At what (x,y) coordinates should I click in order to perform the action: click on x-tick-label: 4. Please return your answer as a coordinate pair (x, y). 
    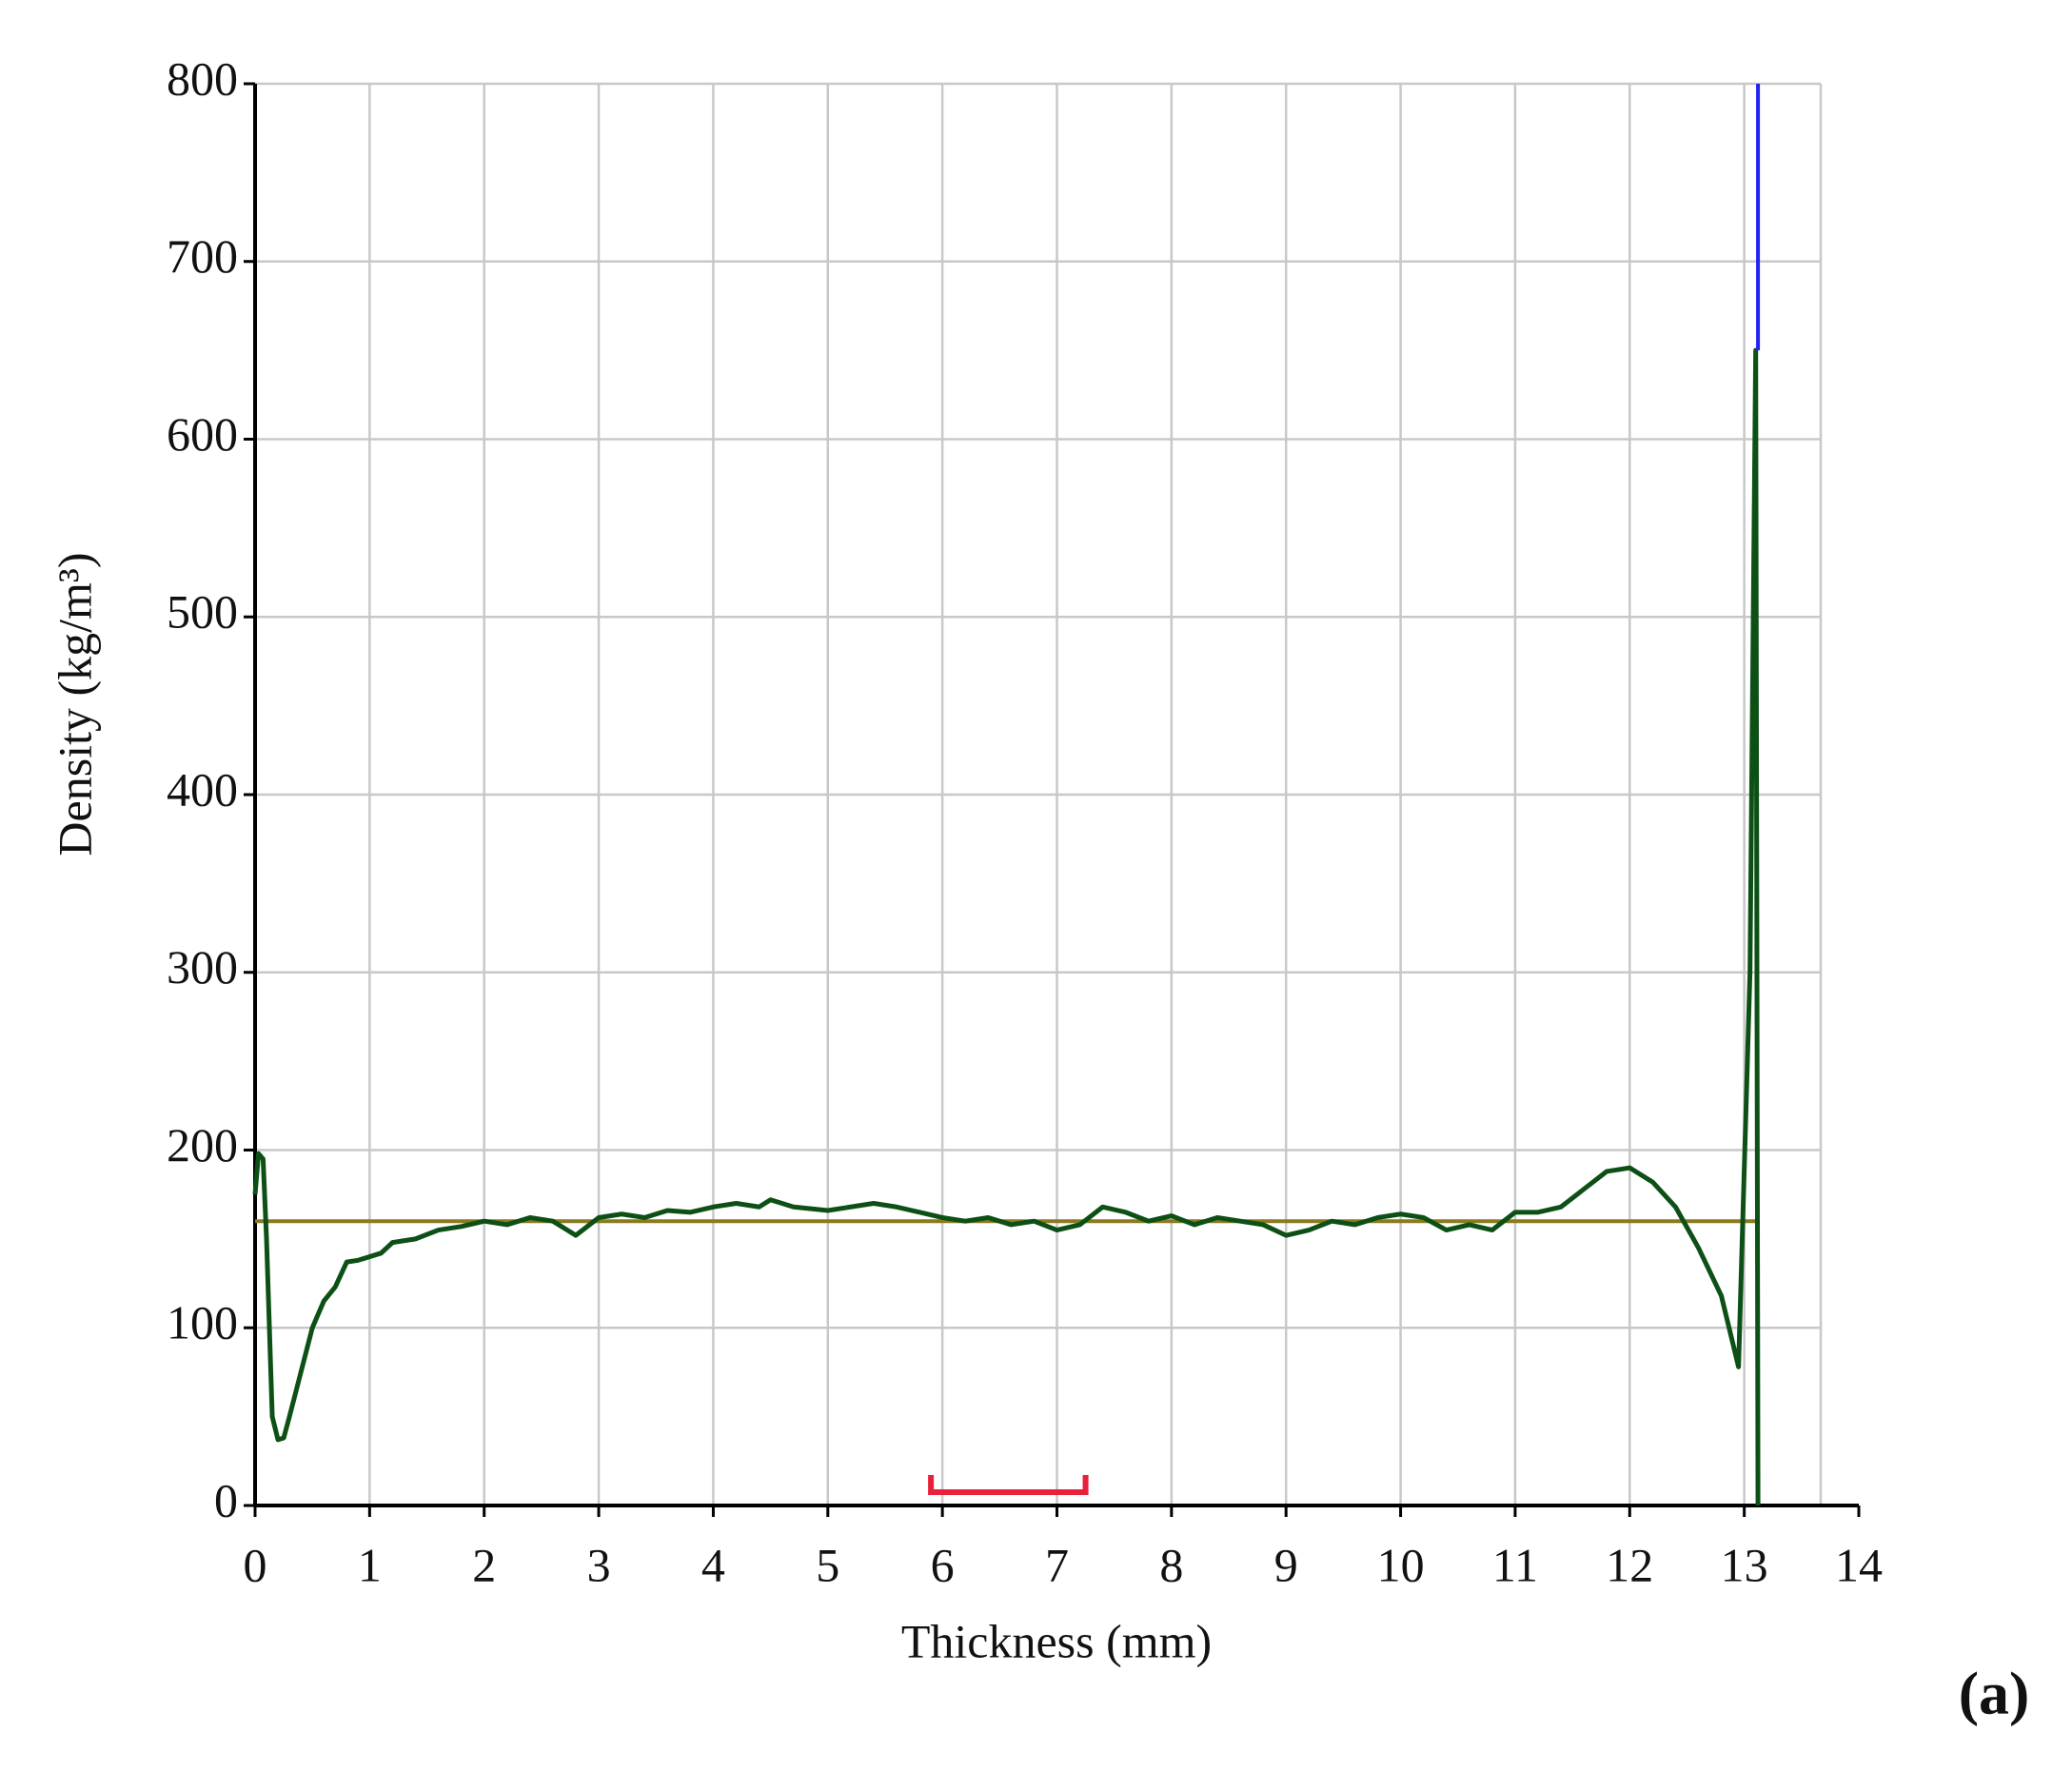
    Looking at the image, I should click on (713, 1565).